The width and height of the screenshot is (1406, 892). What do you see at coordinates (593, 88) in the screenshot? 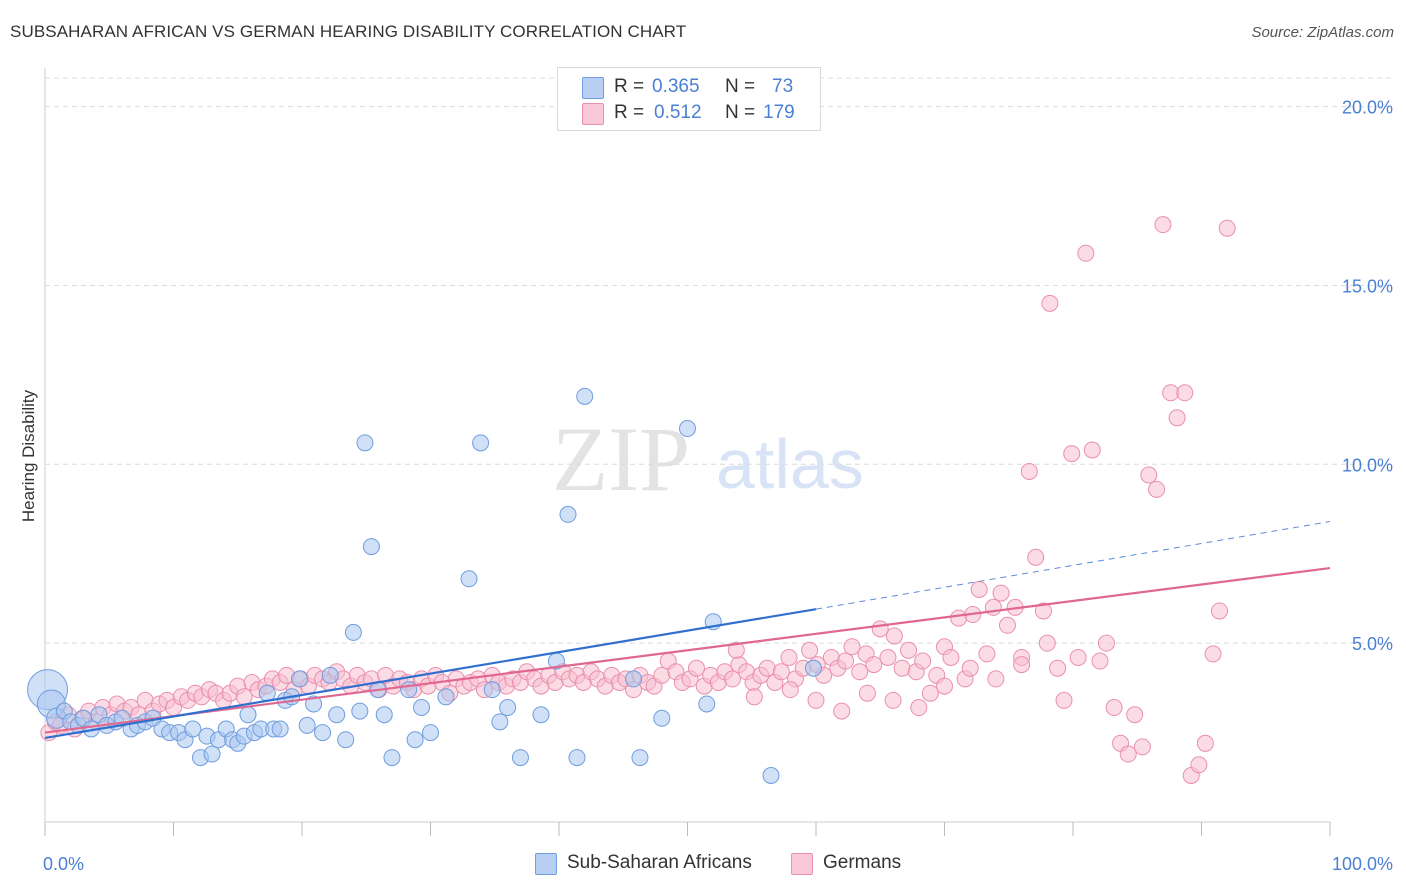
I see `legend-swatch-blue` at bounding box center [593, 88].